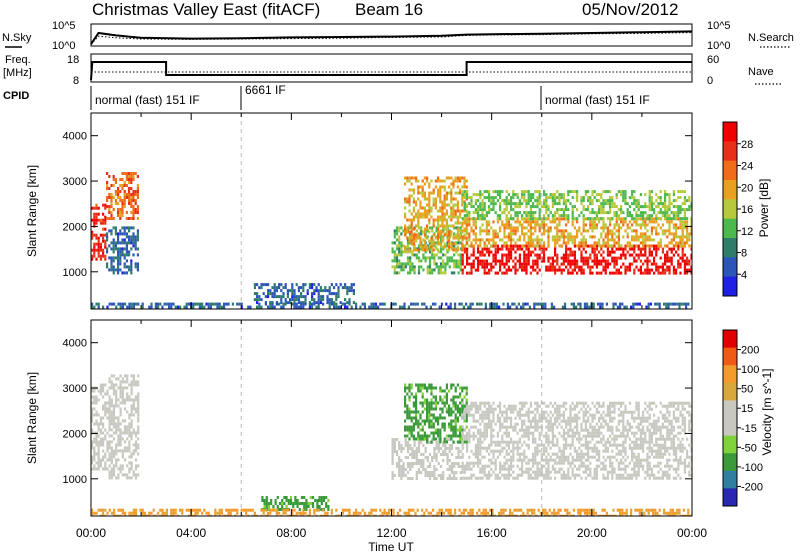  I want to click on cpid-label: CPID, so click(16, 96).